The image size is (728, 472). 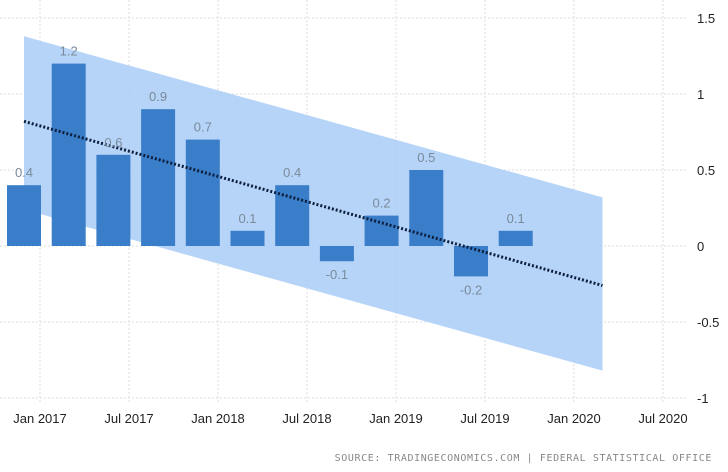 What do you see at coordinates (337, 274) in the screenshot?
I see `data-label: -0.1` at bounding box center [337, 274].